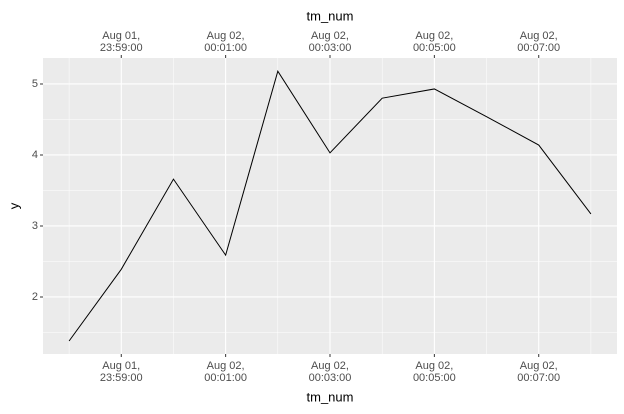 The image size is (624, 414). What do you see at coordinates (226, 372) in the screenshot?
I see `x-tick-label: Aug 02, 00:01:00` at bounding box center [226, 372].